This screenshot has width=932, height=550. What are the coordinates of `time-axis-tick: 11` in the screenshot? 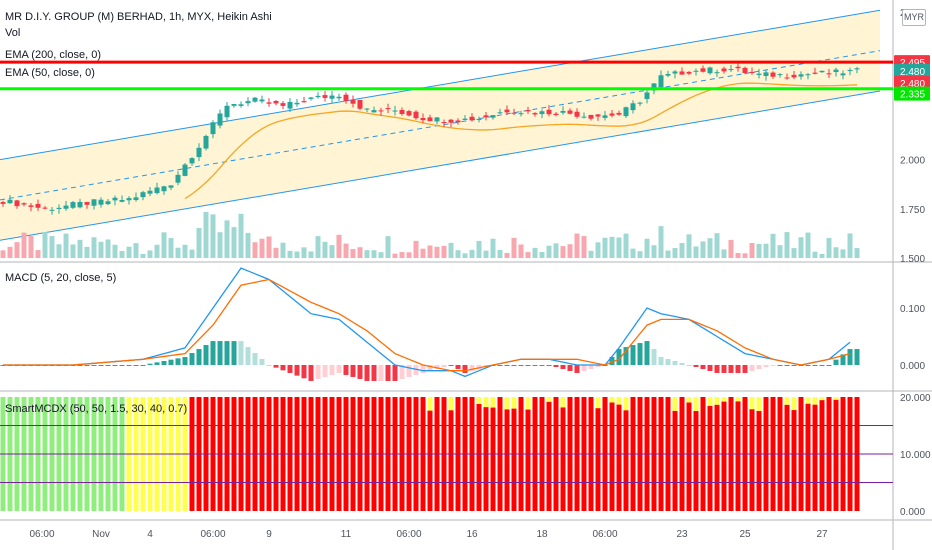 It's located at (346, 534).